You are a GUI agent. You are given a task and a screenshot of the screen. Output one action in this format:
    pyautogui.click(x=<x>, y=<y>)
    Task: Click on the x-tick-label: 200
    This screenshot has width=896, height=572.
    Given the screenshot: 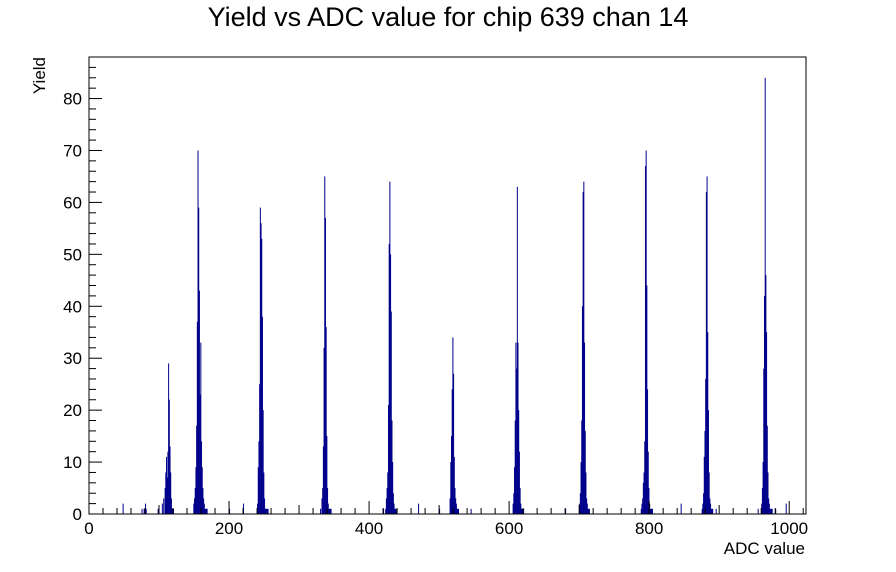 What is the action you would take?
    pyautogui.click(x=229, y=528)
    